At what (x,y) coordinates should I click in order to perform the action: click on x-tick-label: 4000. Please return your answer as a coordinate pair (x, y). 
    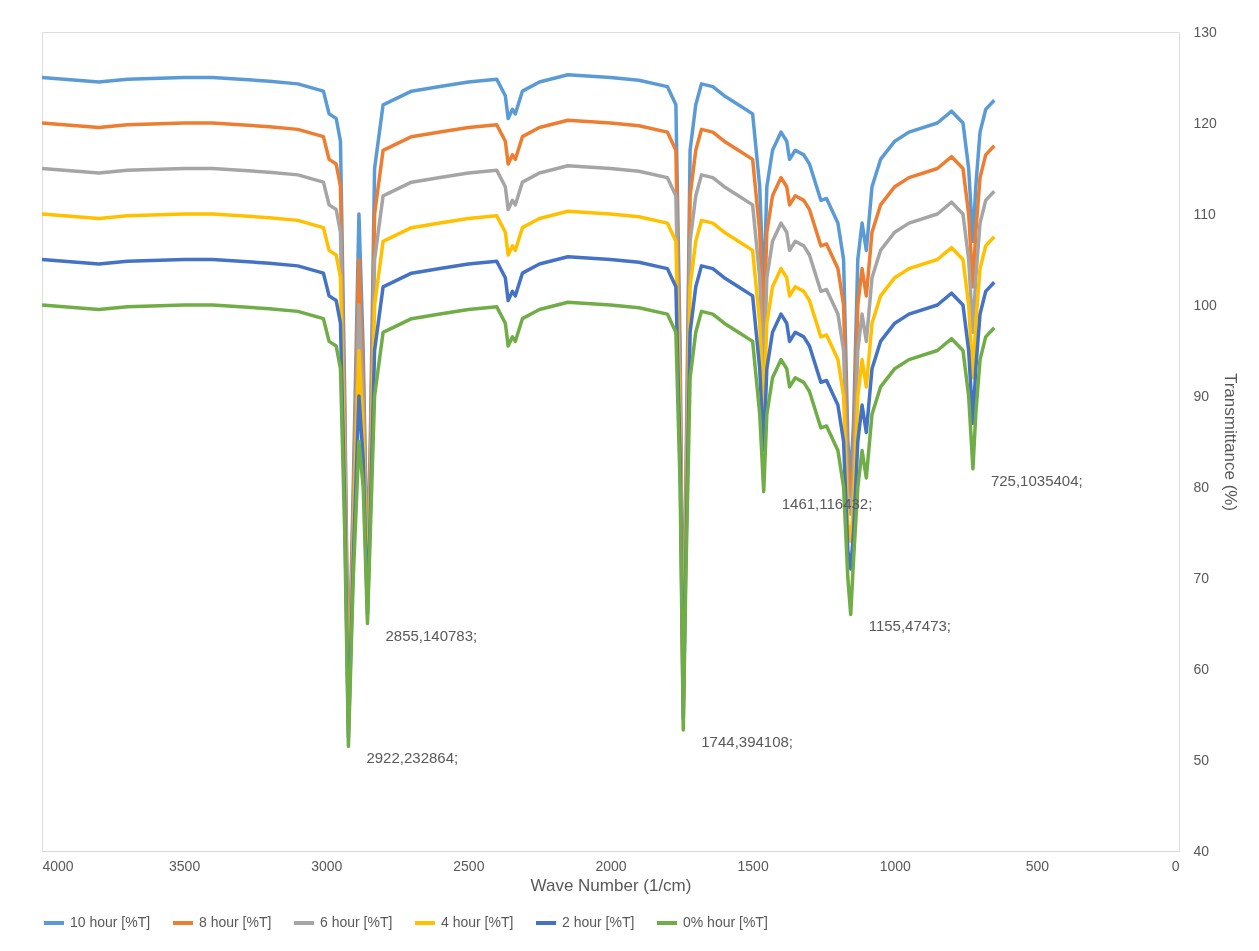
    Looking at the image, I should click on (58, 865).